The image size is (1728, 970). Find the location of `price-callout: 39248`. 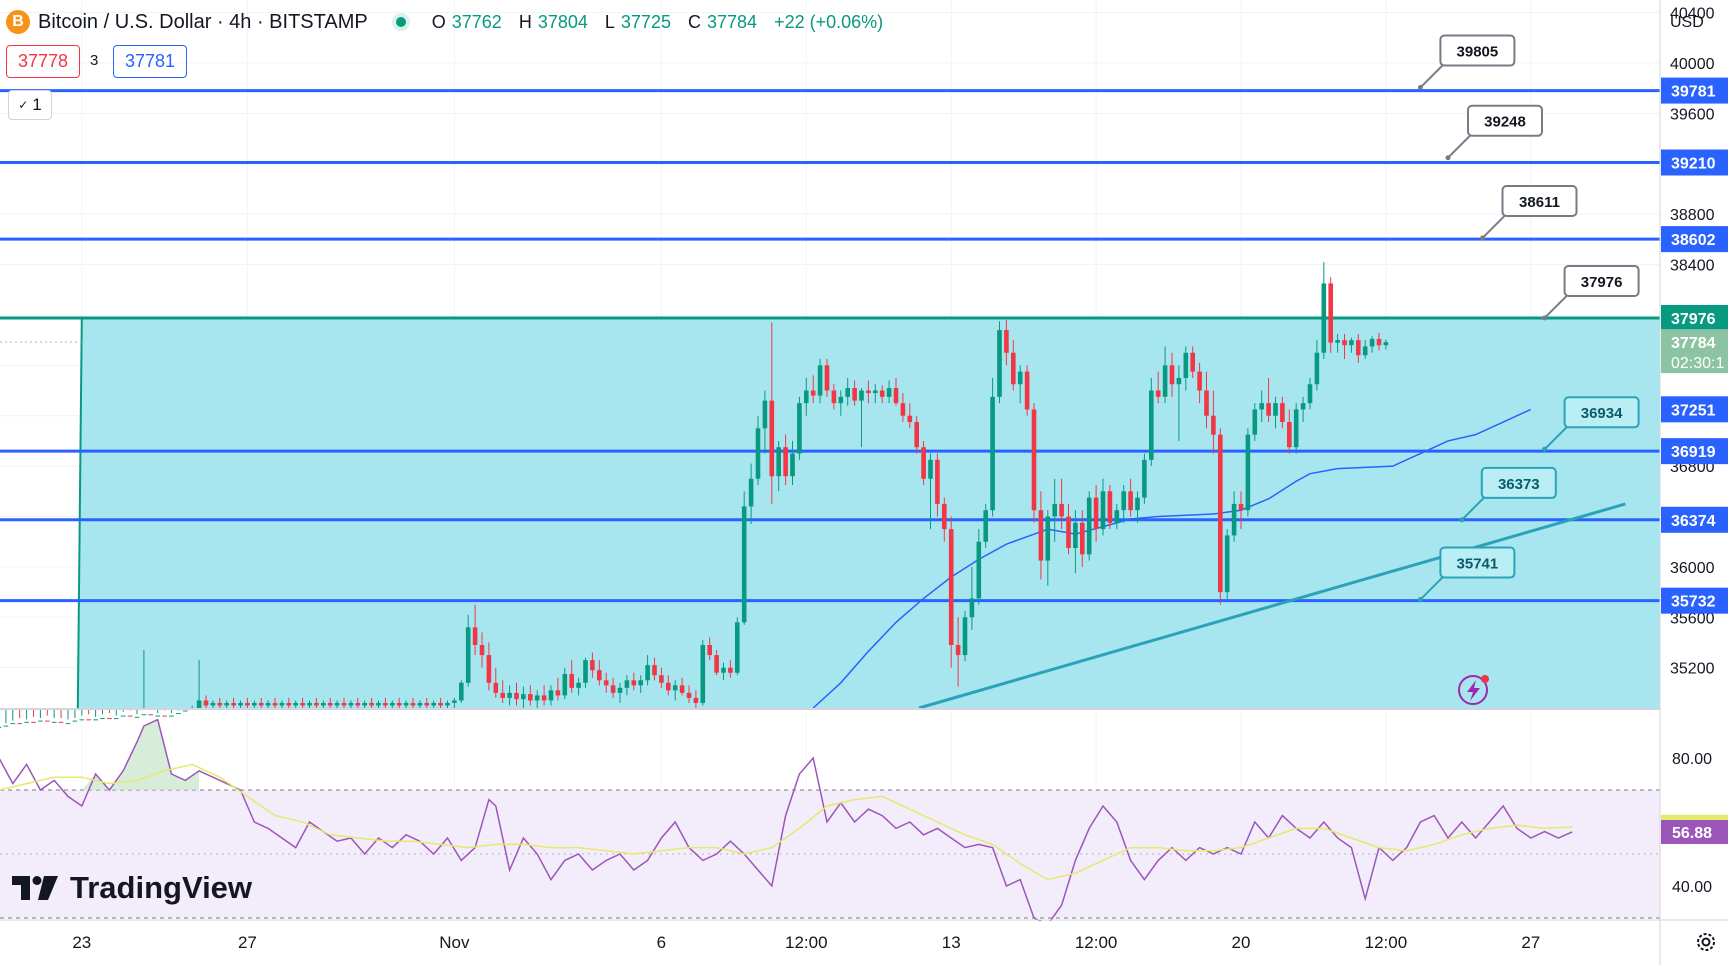

price-callout: 39248 is located at coordinates (1494, 132).